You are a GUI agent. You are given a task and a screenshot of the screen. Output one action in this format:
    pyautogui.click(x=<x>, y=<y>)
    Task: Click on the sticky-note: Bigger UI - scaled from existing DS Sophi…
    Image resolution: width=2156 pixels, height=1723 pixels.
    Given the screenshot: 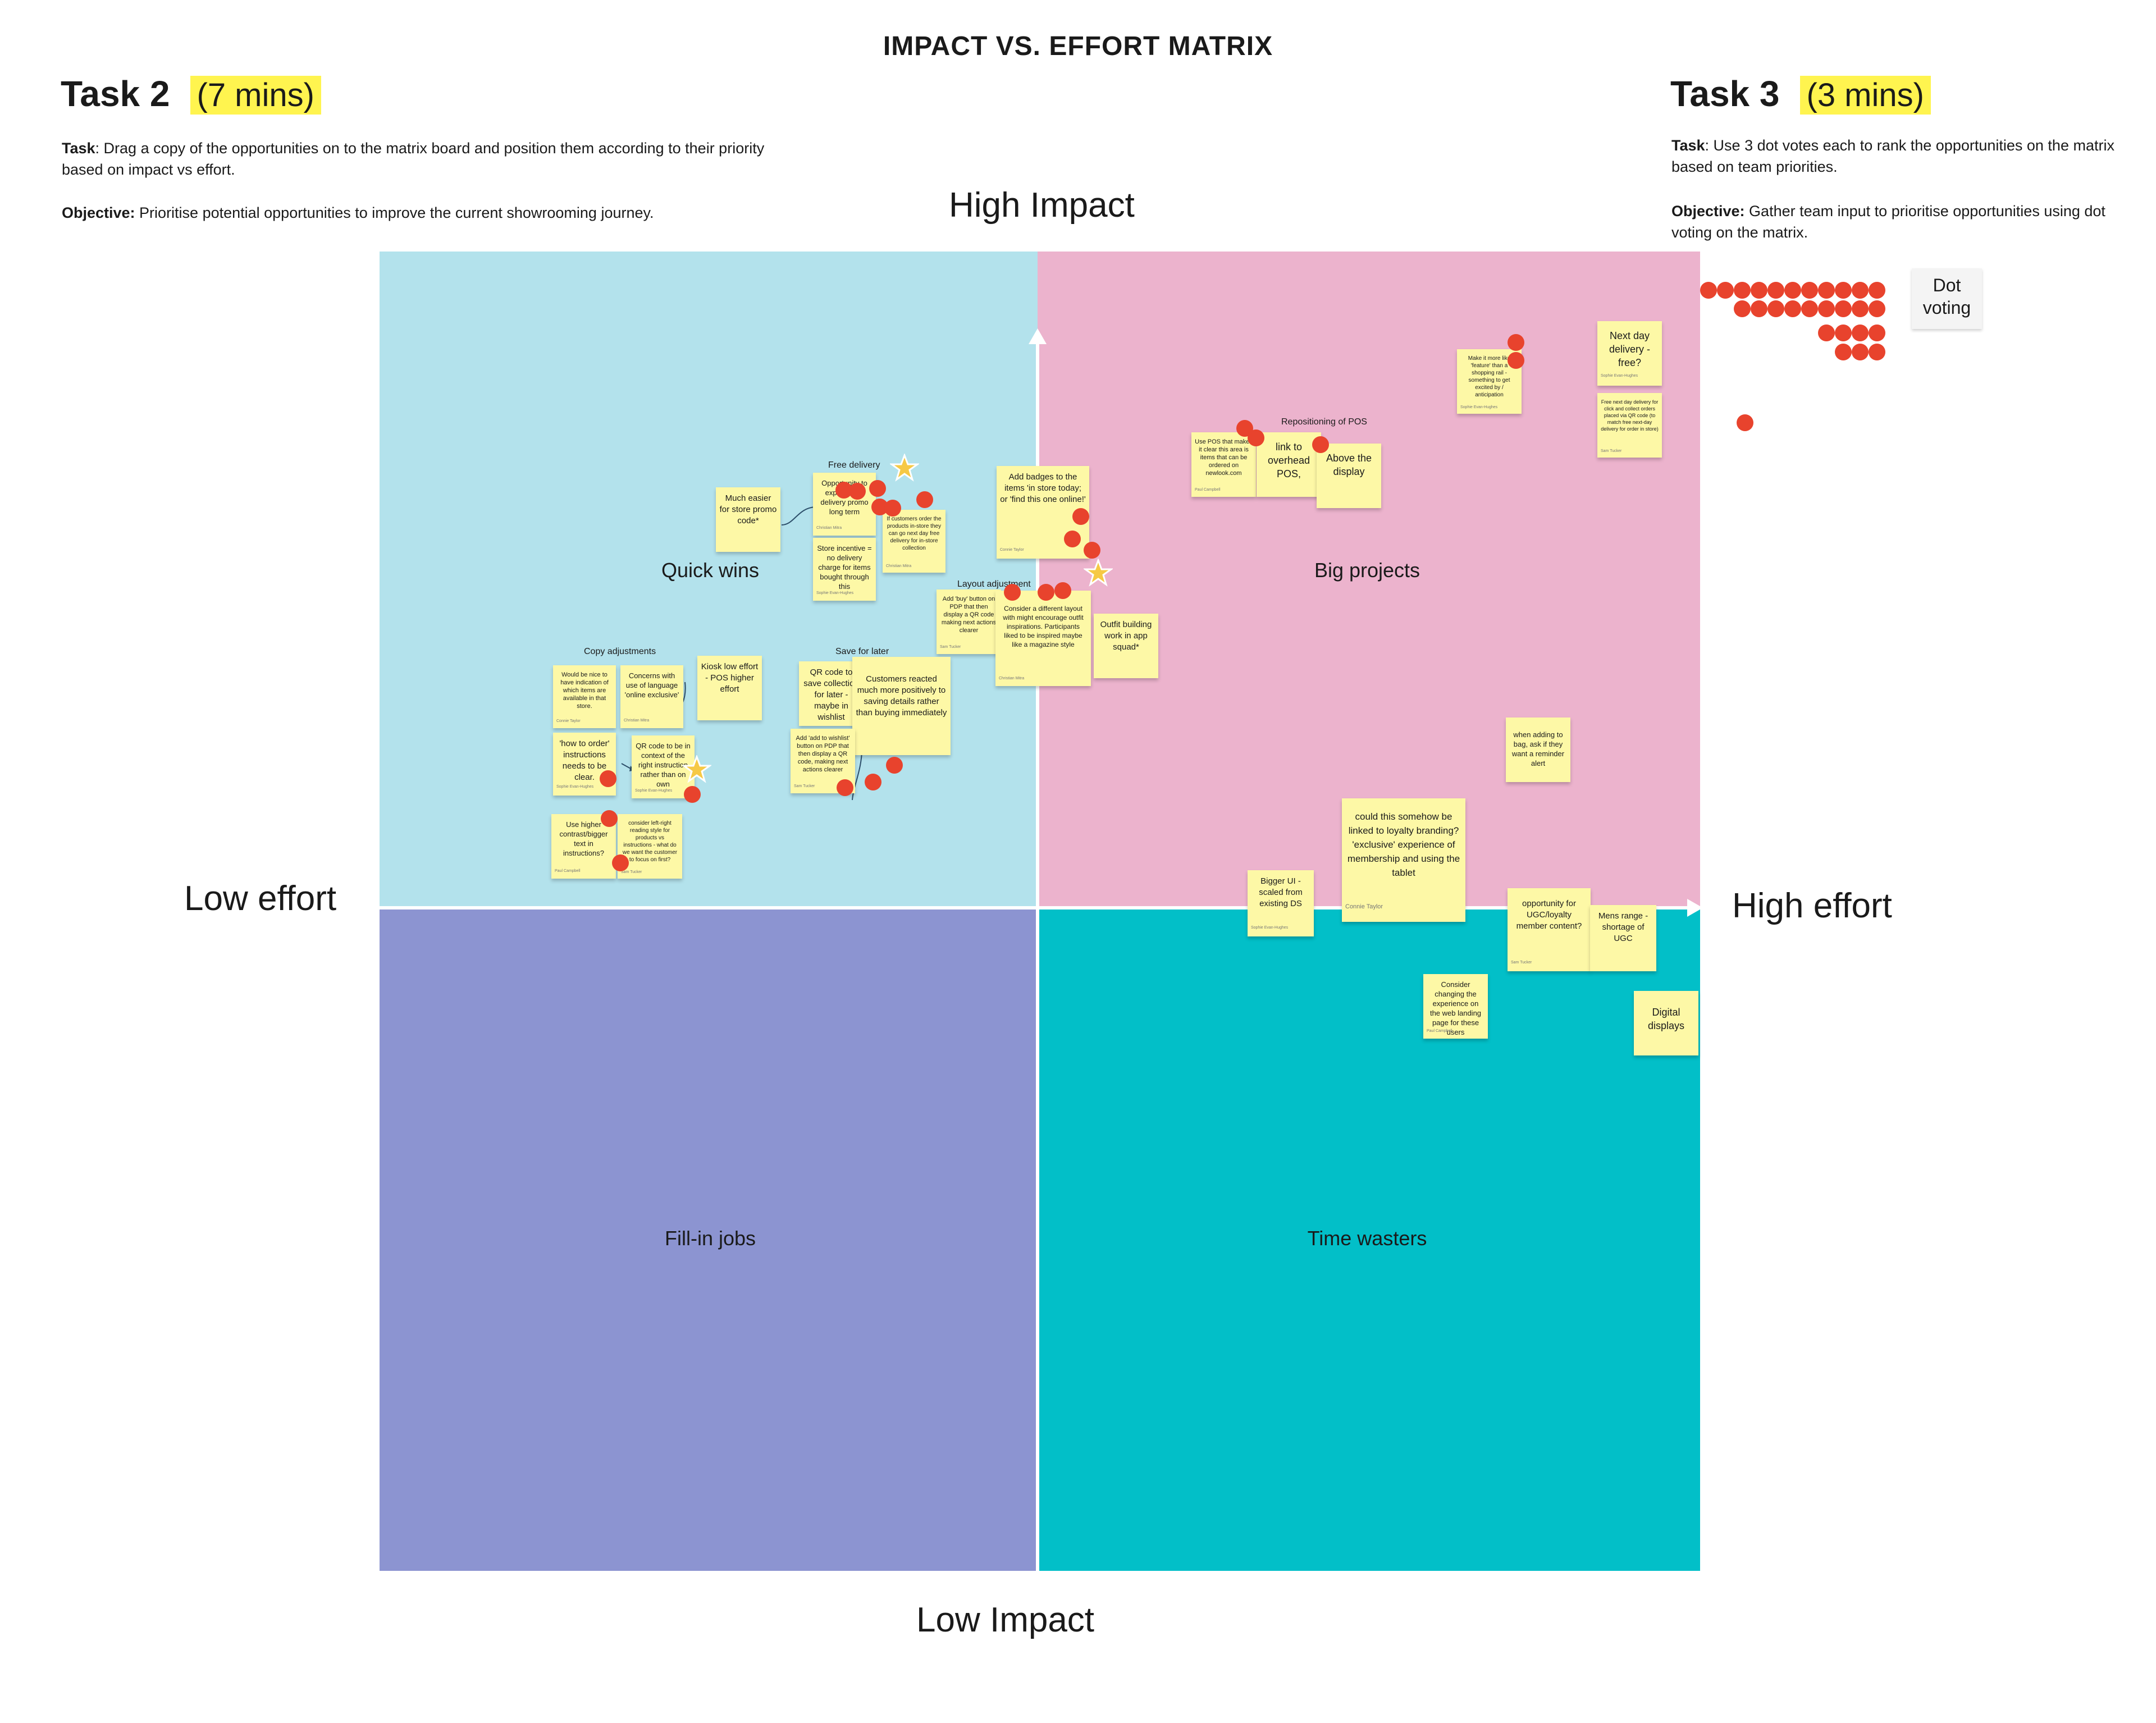 What is the action you would take?
    pyautogui.click(x=1281, y=903)
    